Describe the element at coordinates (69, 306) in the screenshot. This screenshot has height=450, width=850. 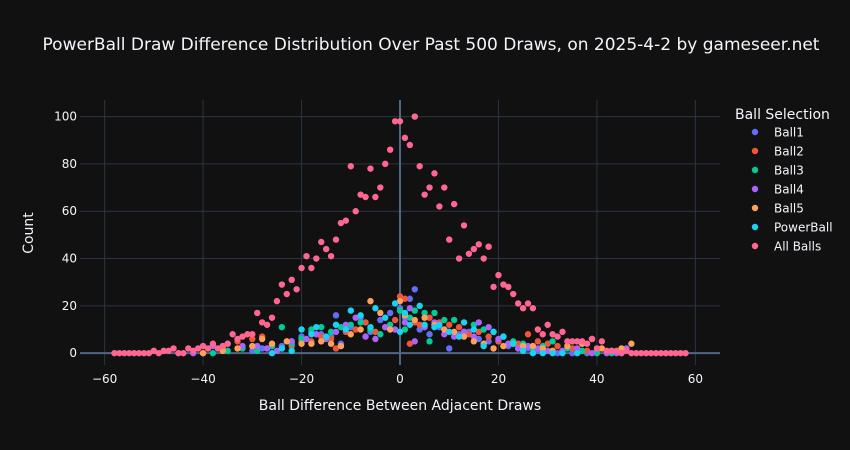
I see `y-tick-label: 20` at that location.